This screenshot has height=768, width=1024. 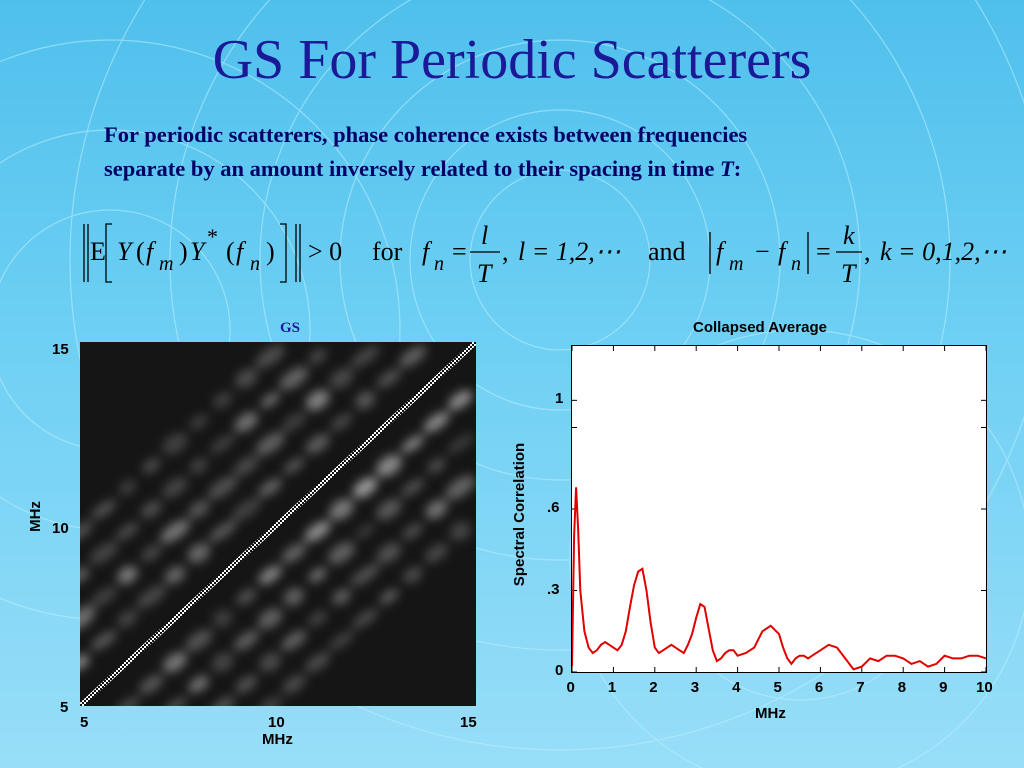 I want to click on collapsed-chart-title: Collapsed Average, so click(x=760, y=327).